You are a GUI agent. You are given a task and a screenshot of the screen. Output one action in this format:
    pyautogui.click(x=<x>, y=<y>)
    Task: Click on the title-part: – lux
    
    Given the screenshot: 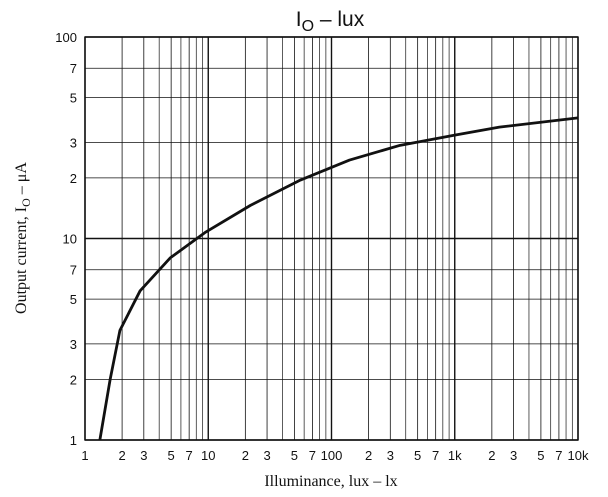 What is the action you would take?
    pyautogui.click(x=339, y=19)
    